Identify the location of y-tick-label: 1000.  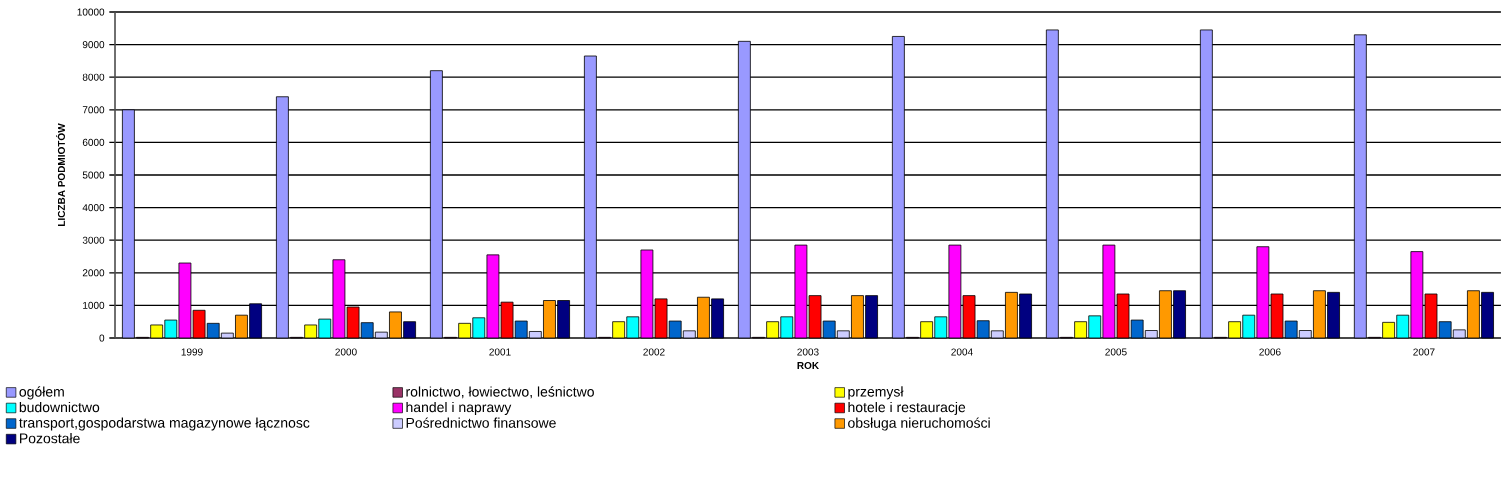
(94, 305).